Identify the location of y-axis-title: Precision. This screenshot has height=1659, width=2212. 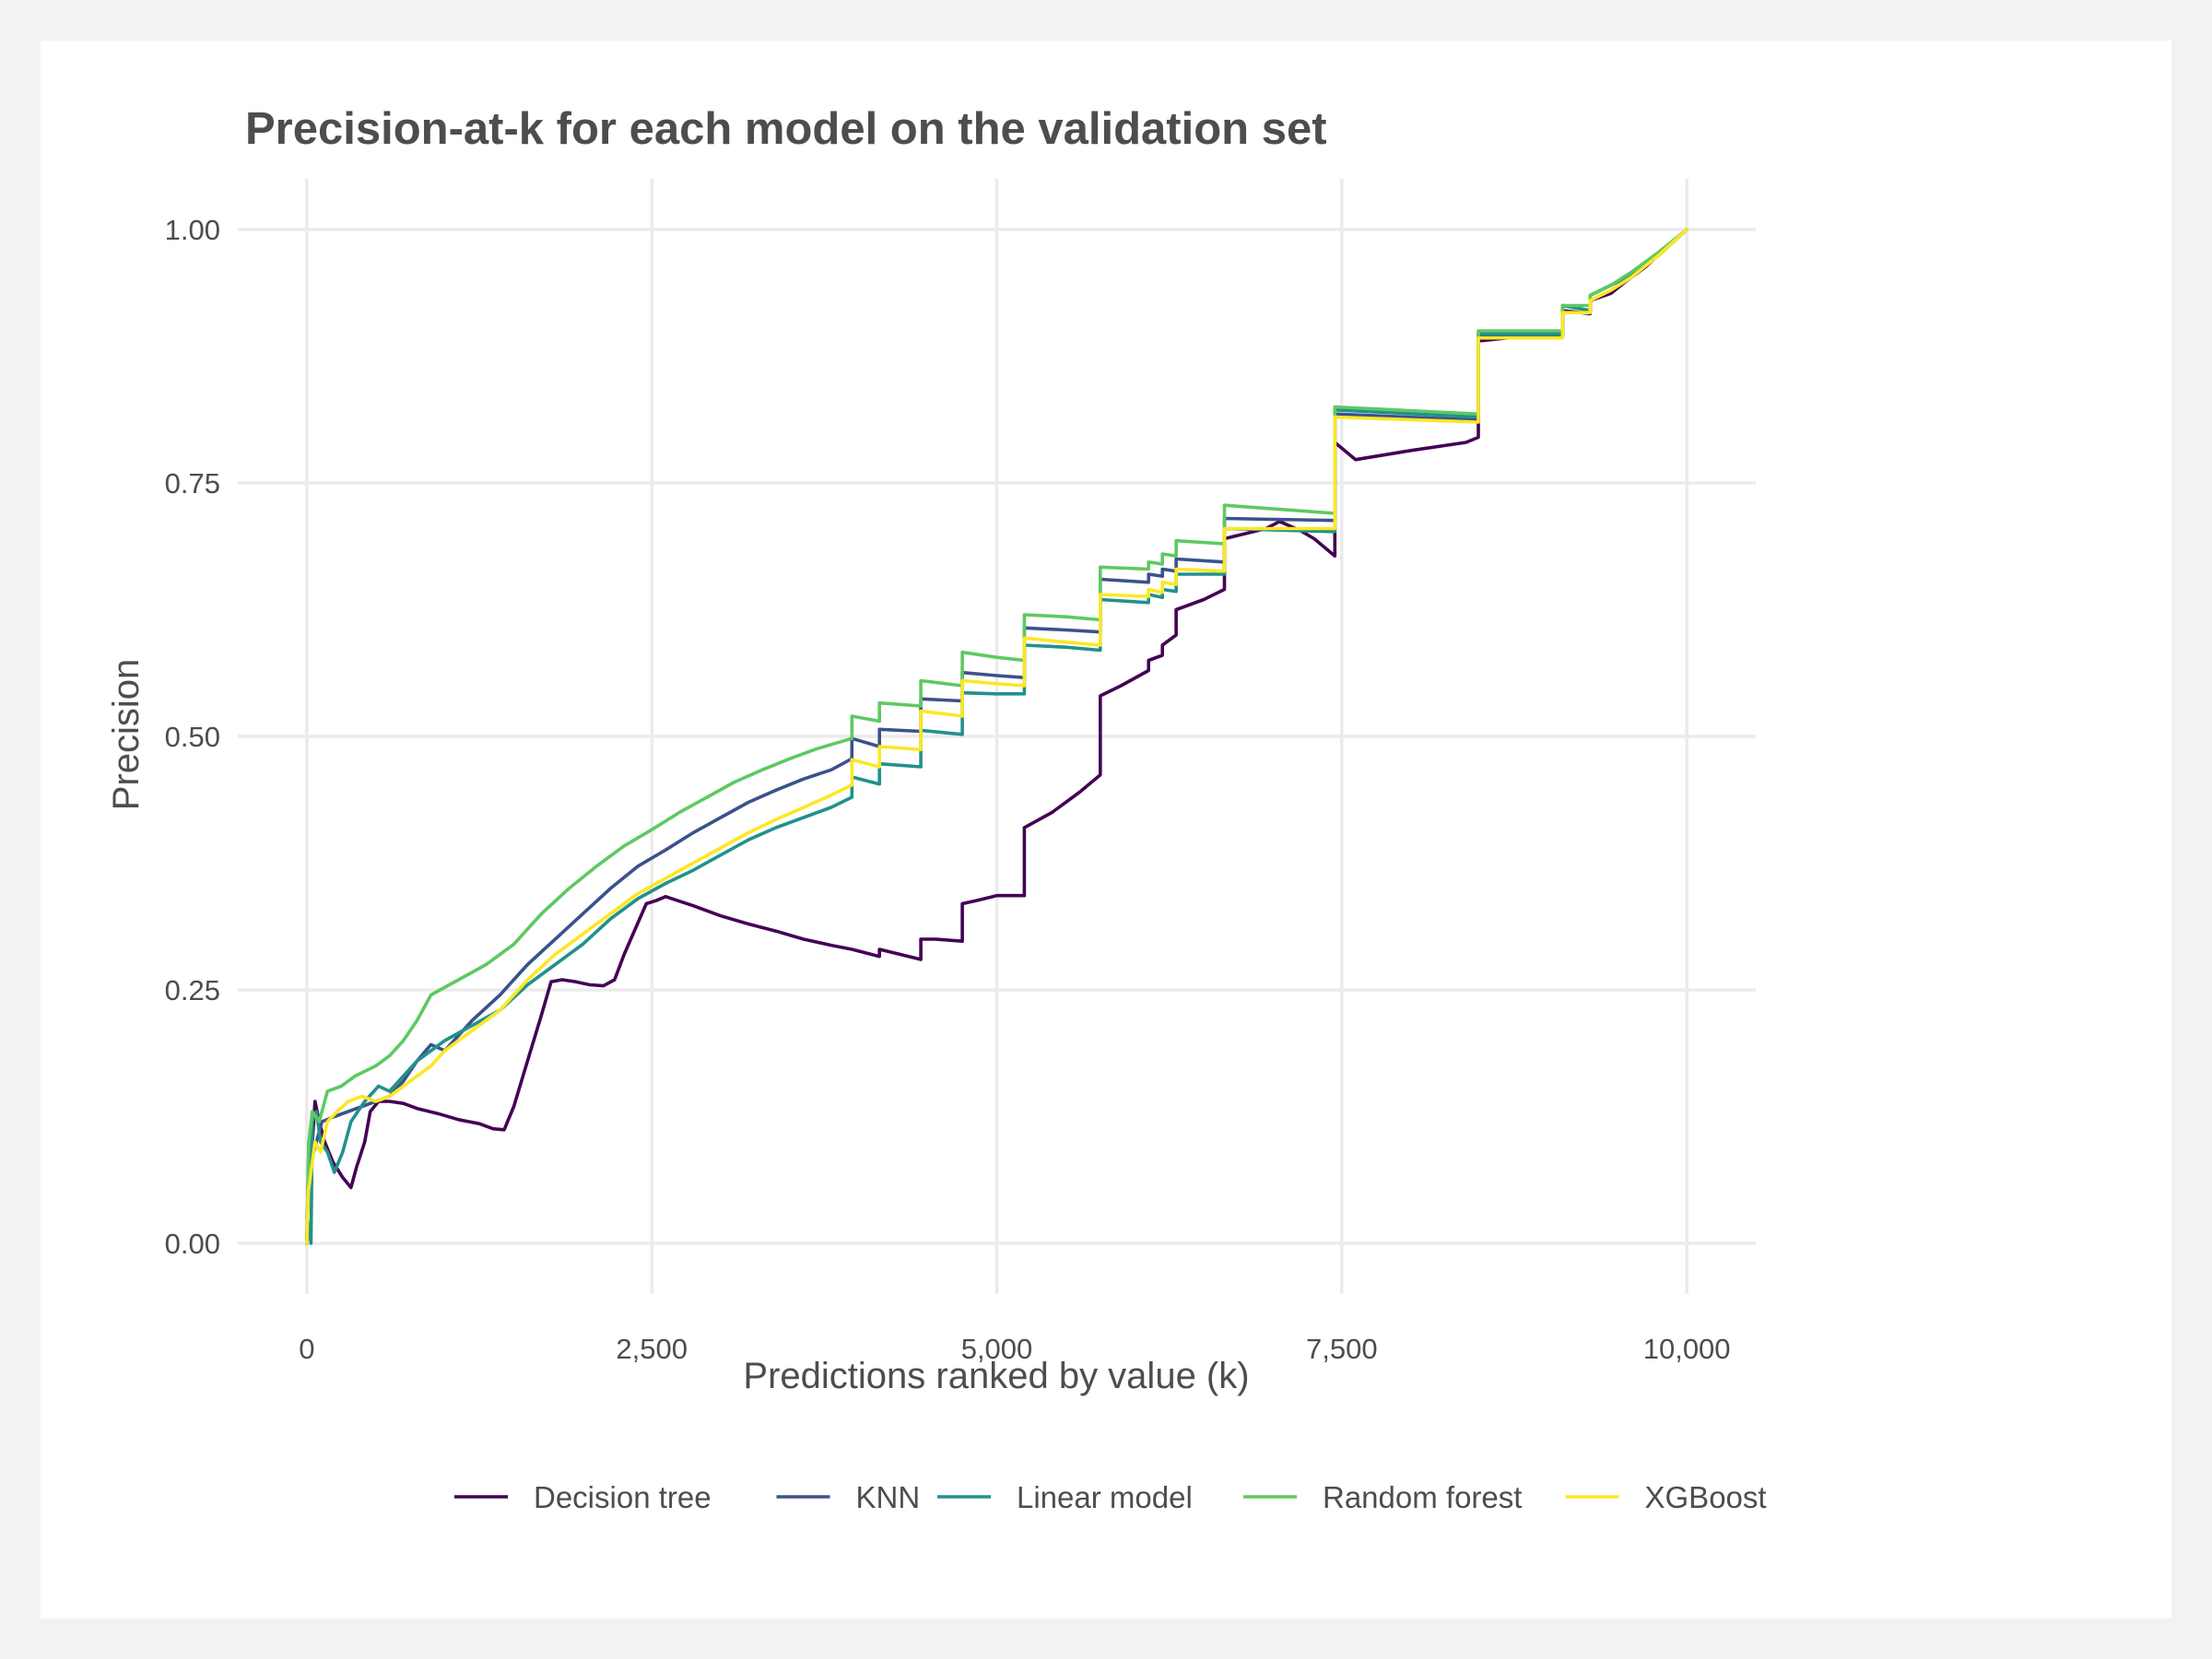
(126, 735).